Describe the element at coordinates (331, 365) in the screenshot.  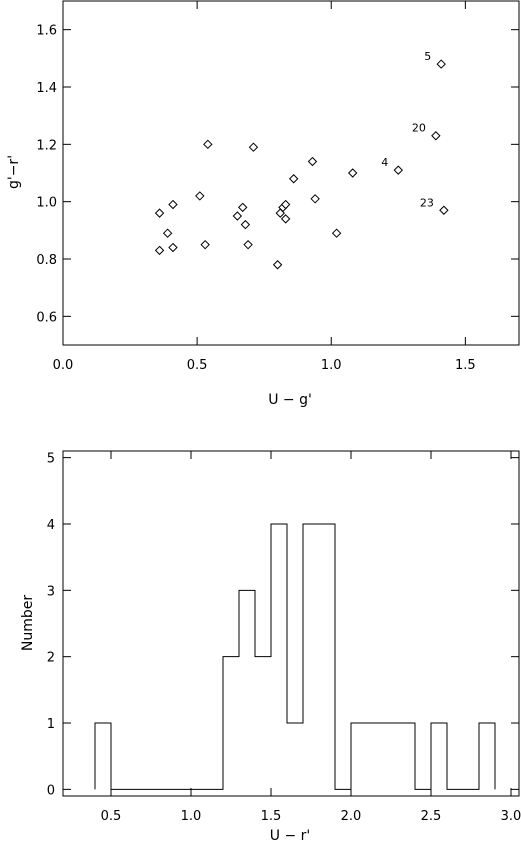
I see `scatter-x-tick-label: 1.0` at that location.